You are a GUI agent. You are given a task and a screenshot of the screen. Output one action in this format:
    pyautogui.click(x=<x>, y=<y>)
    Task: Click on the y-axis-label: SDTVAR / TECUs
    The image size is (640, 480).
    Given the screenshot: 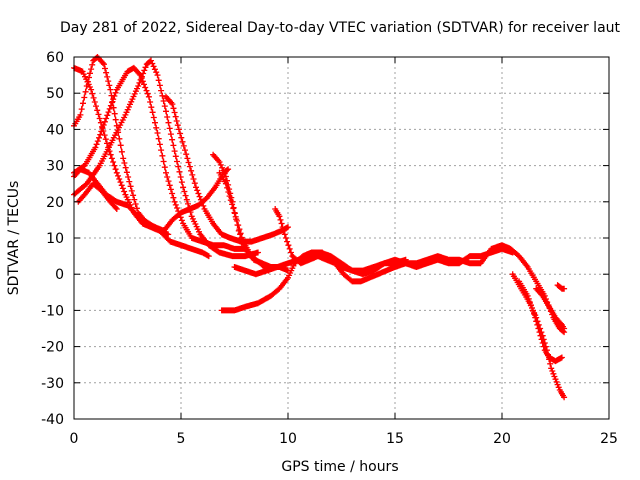 What is the action you would take?
    pyautogui.click(x=14, y=238)
    